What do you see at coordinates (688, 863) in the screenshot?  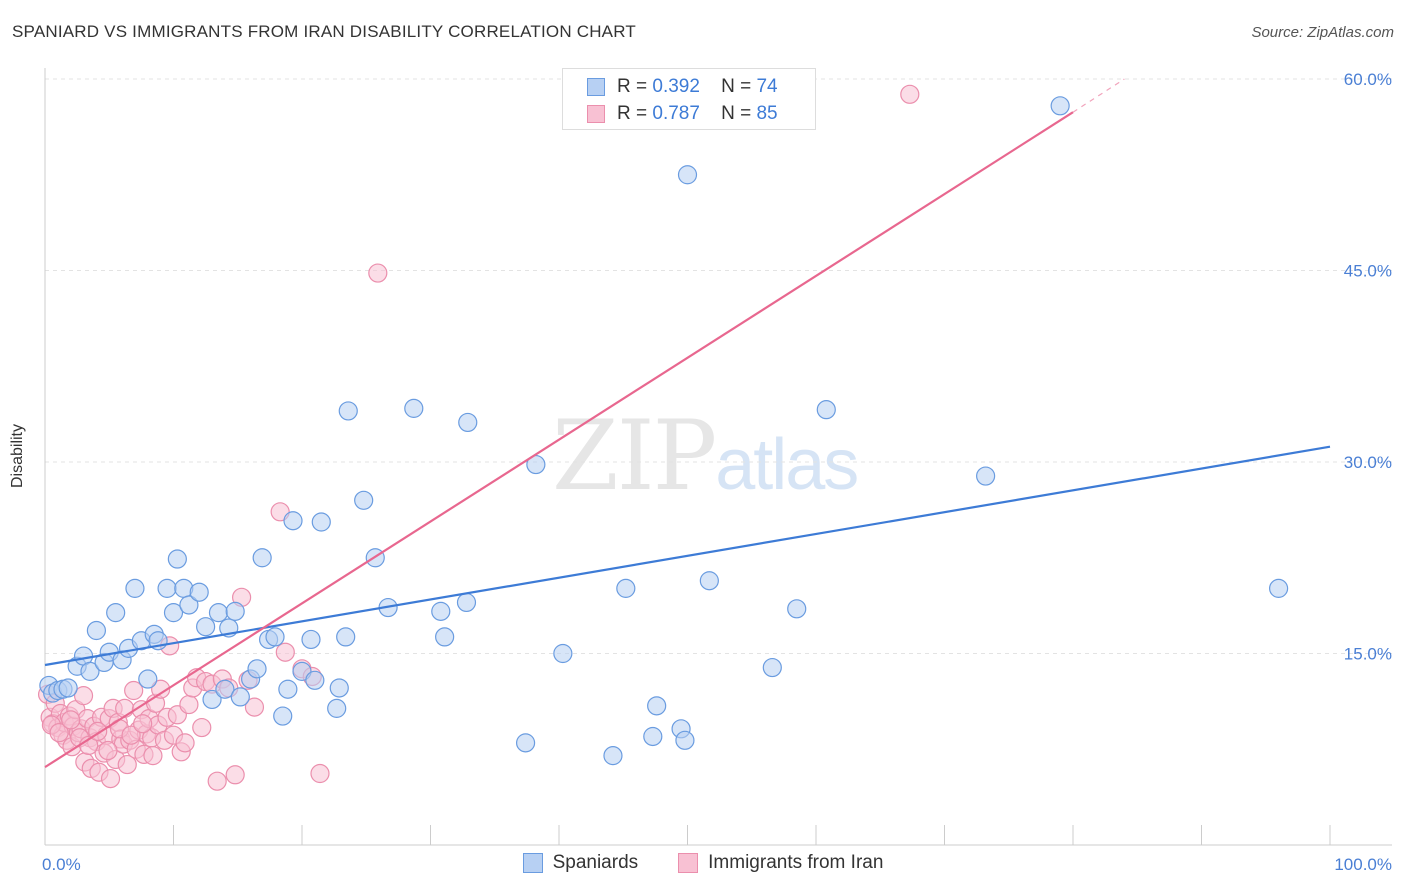 I see `legend-swatch-iran` at bounding box center [688, 863].